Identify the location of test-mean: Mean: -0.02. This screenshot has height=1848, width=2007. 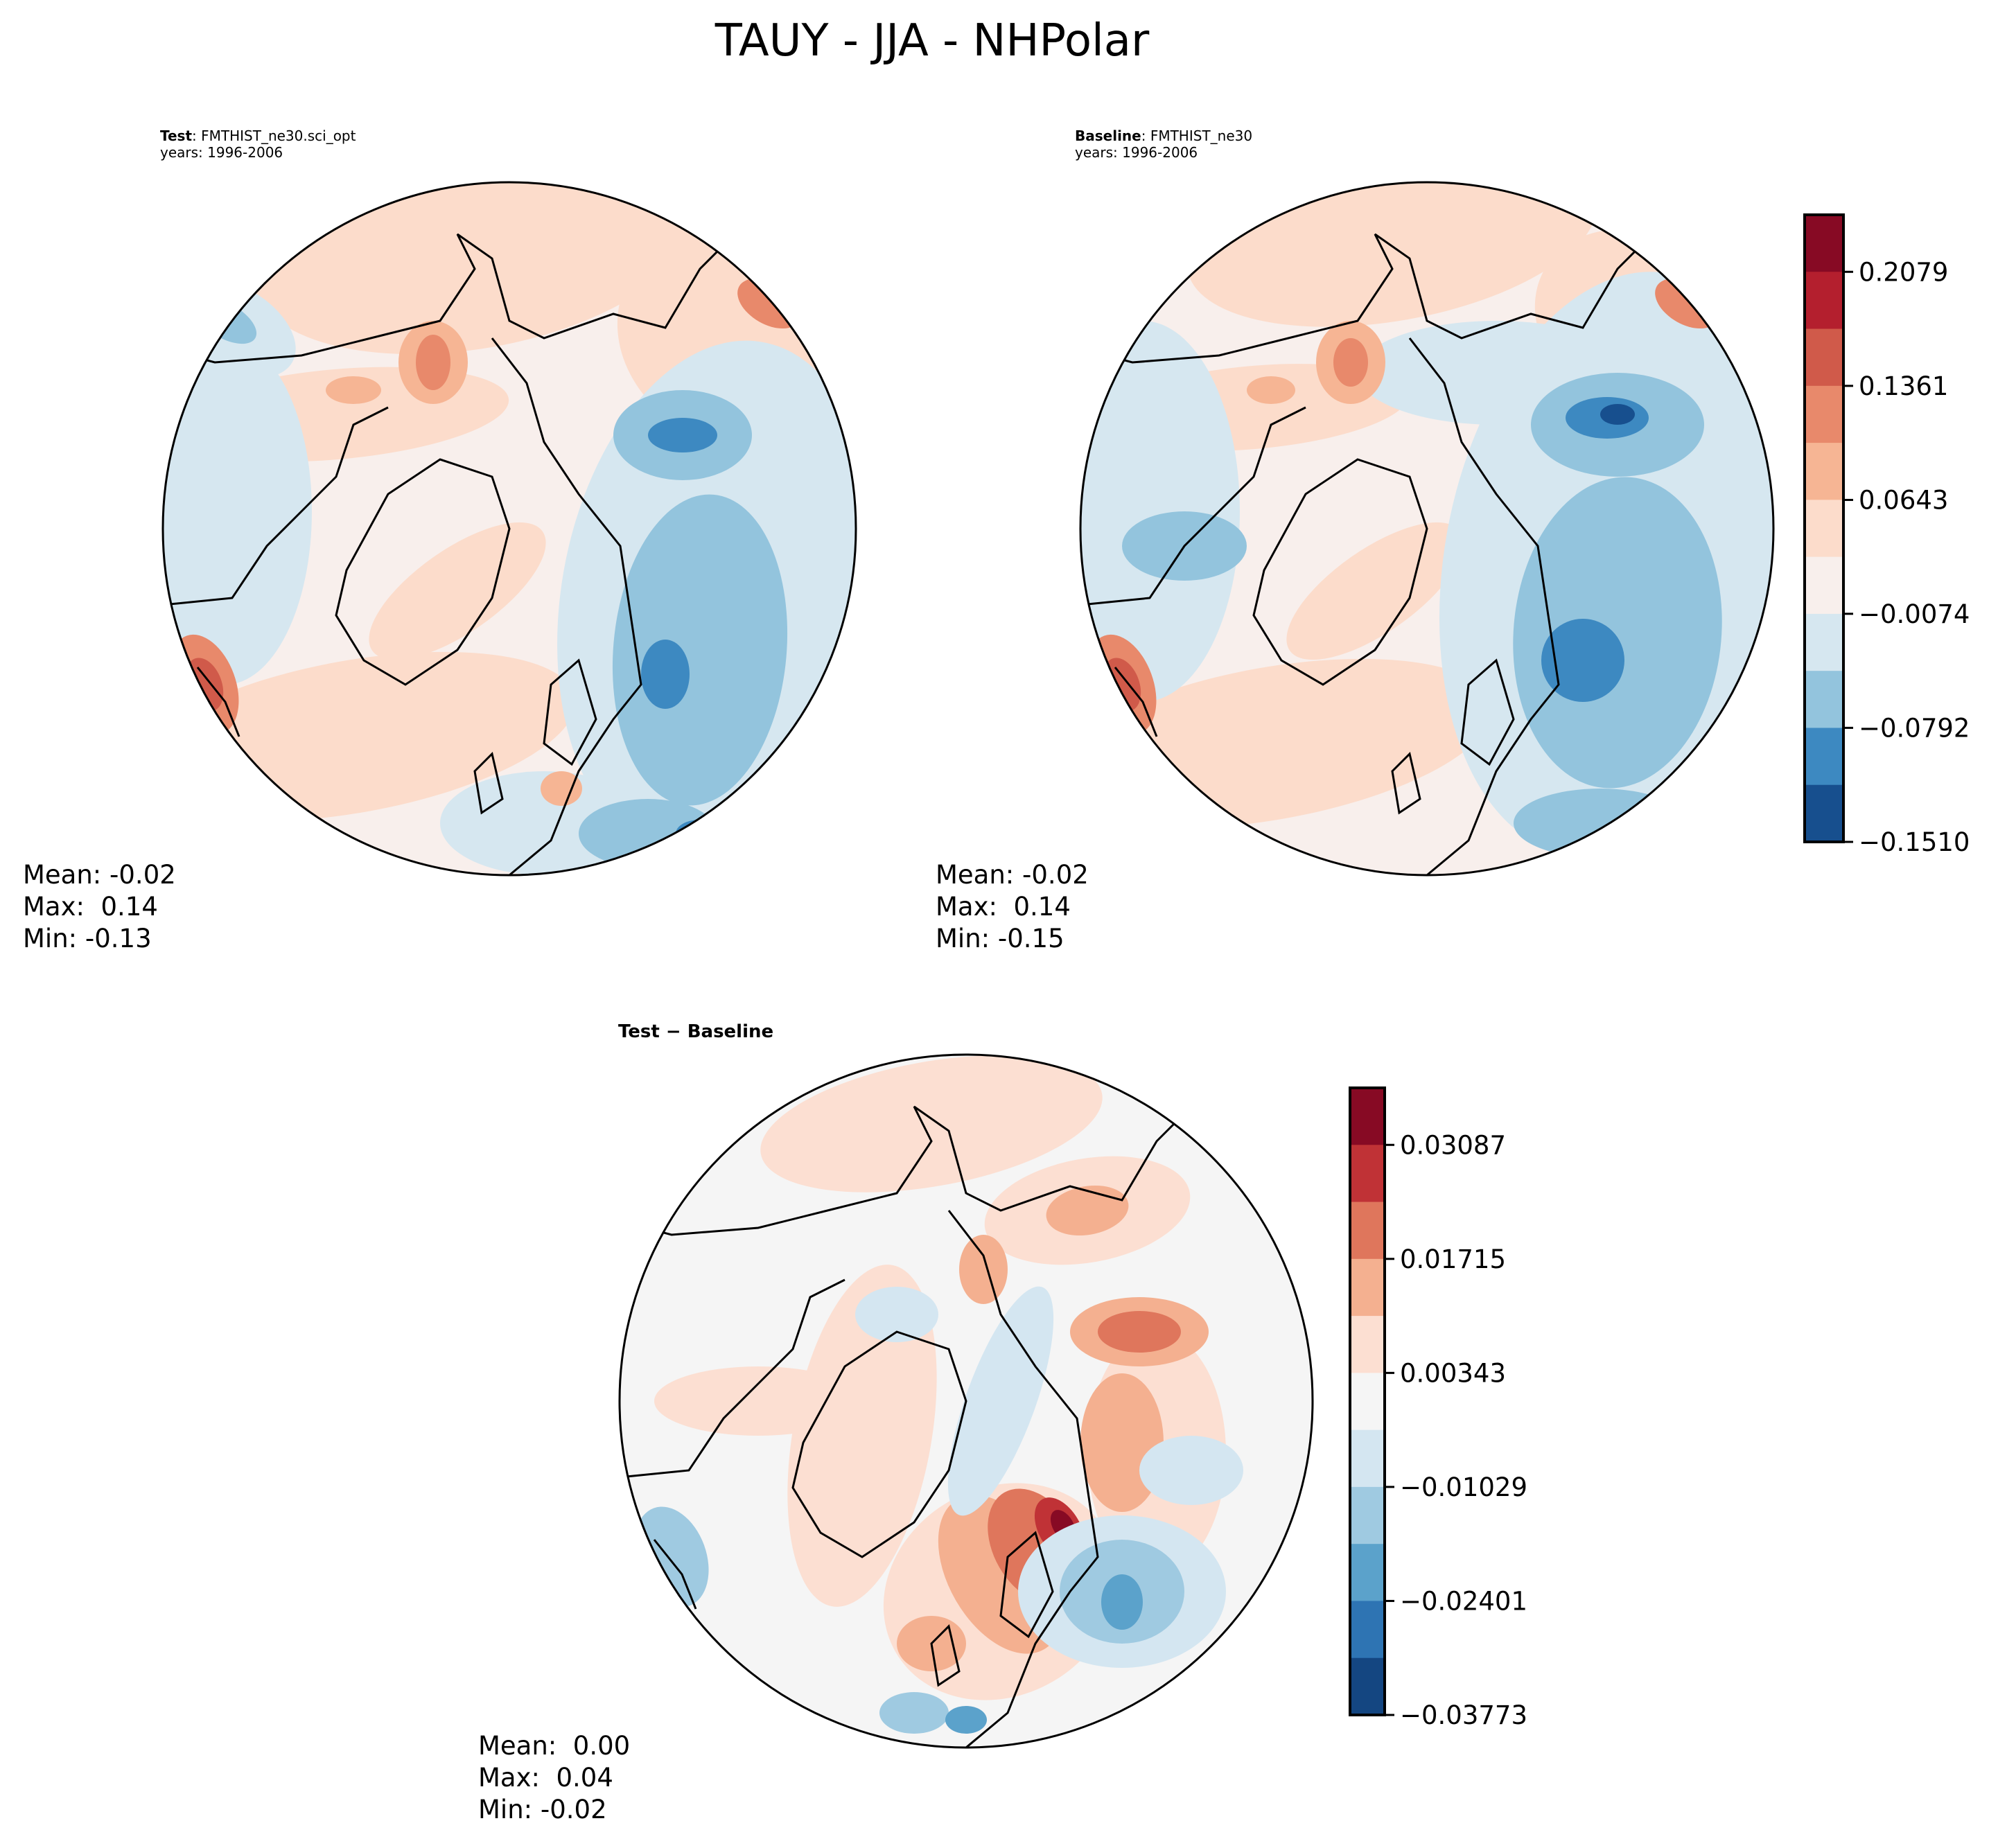
(99, 875).